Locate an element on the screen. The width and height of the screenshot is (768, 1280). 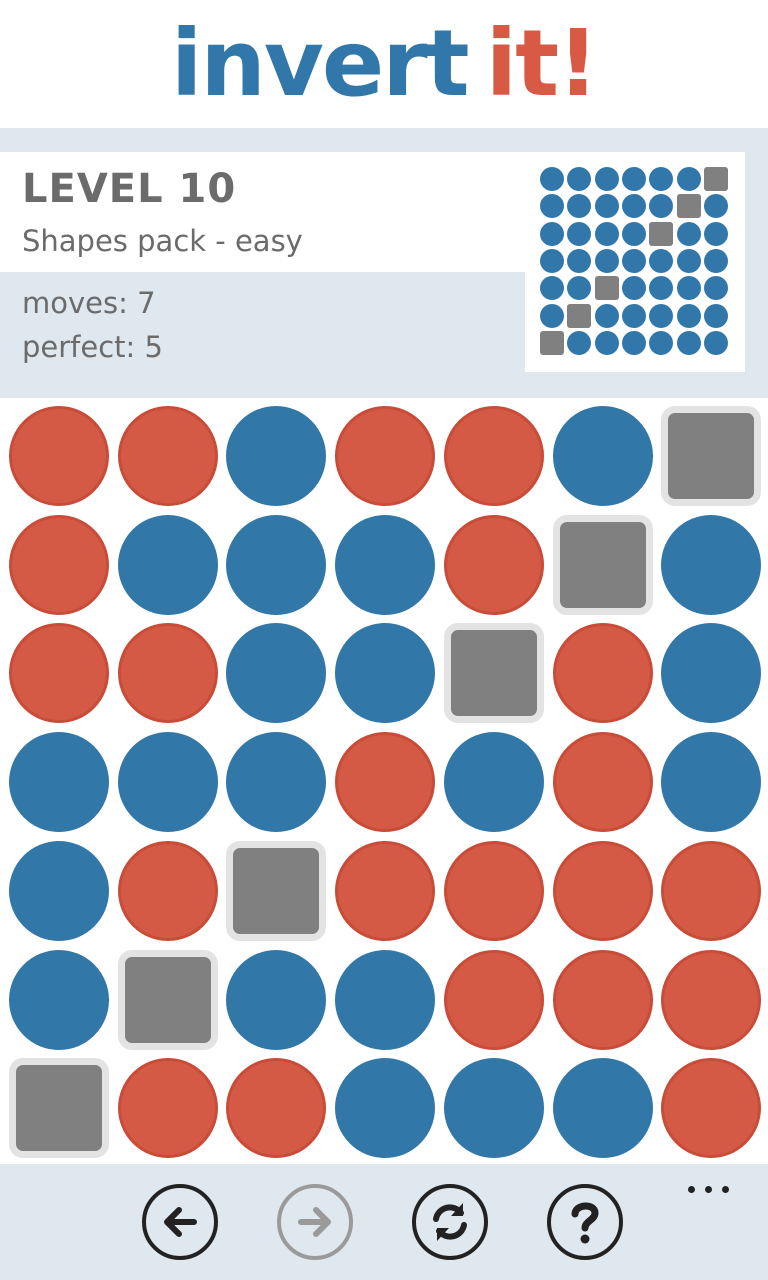
undo-button is located at coordinates (180, 1222).